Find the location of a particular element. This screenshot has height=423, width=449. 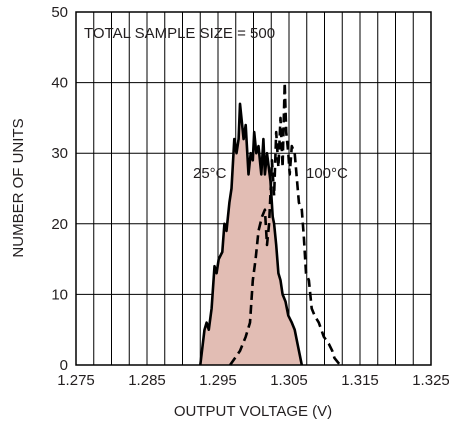

y-tick-label: 30 is located at coordinates (59, 153).